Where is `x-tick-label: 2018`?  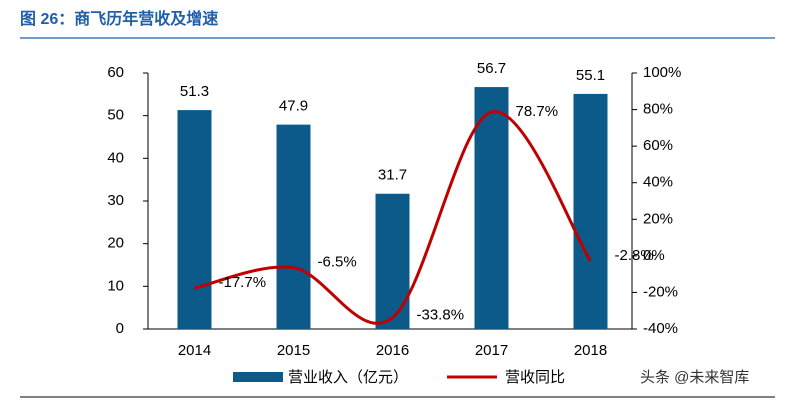
x-tick-label: 2018 is located at coordinates (590, 350).